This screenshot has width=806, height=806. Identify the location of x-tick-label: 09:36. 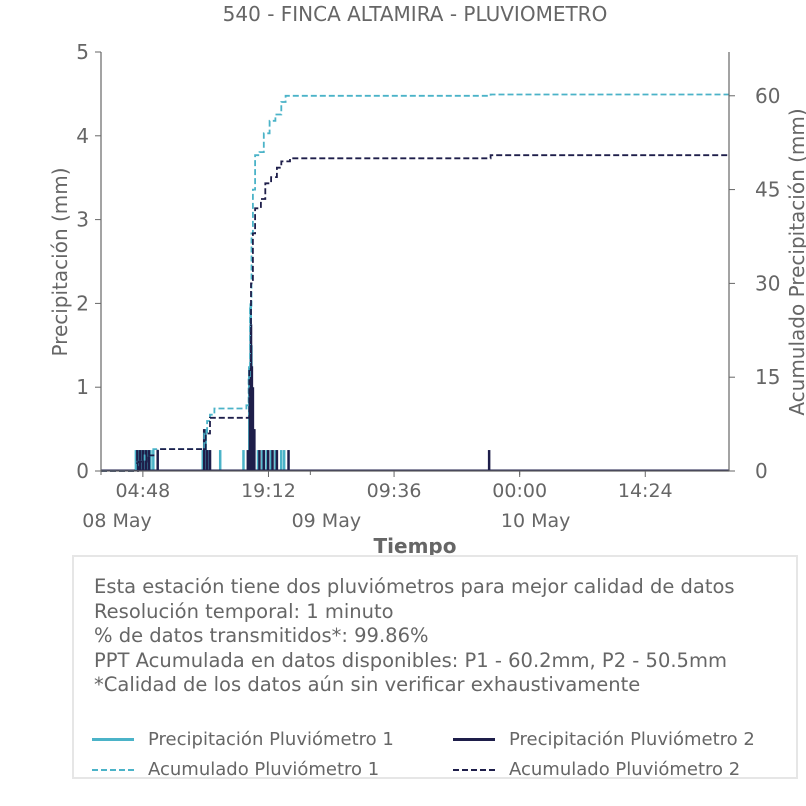
(394, 491).